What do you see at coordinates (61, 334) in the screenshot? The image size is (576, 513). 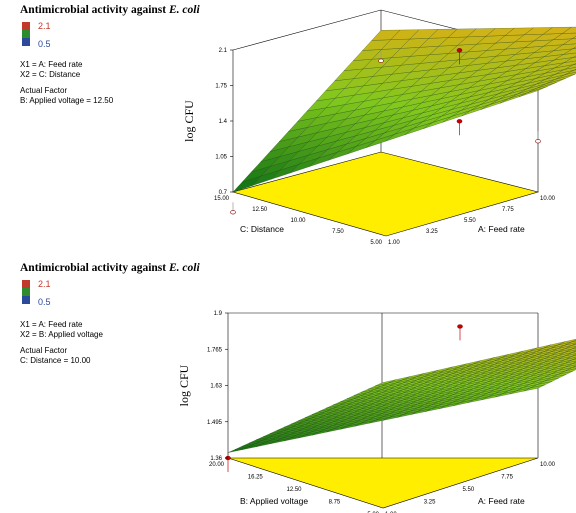 I see `factor-x2: X2 = B: Applied voltage` at bounding box center [61, 334].